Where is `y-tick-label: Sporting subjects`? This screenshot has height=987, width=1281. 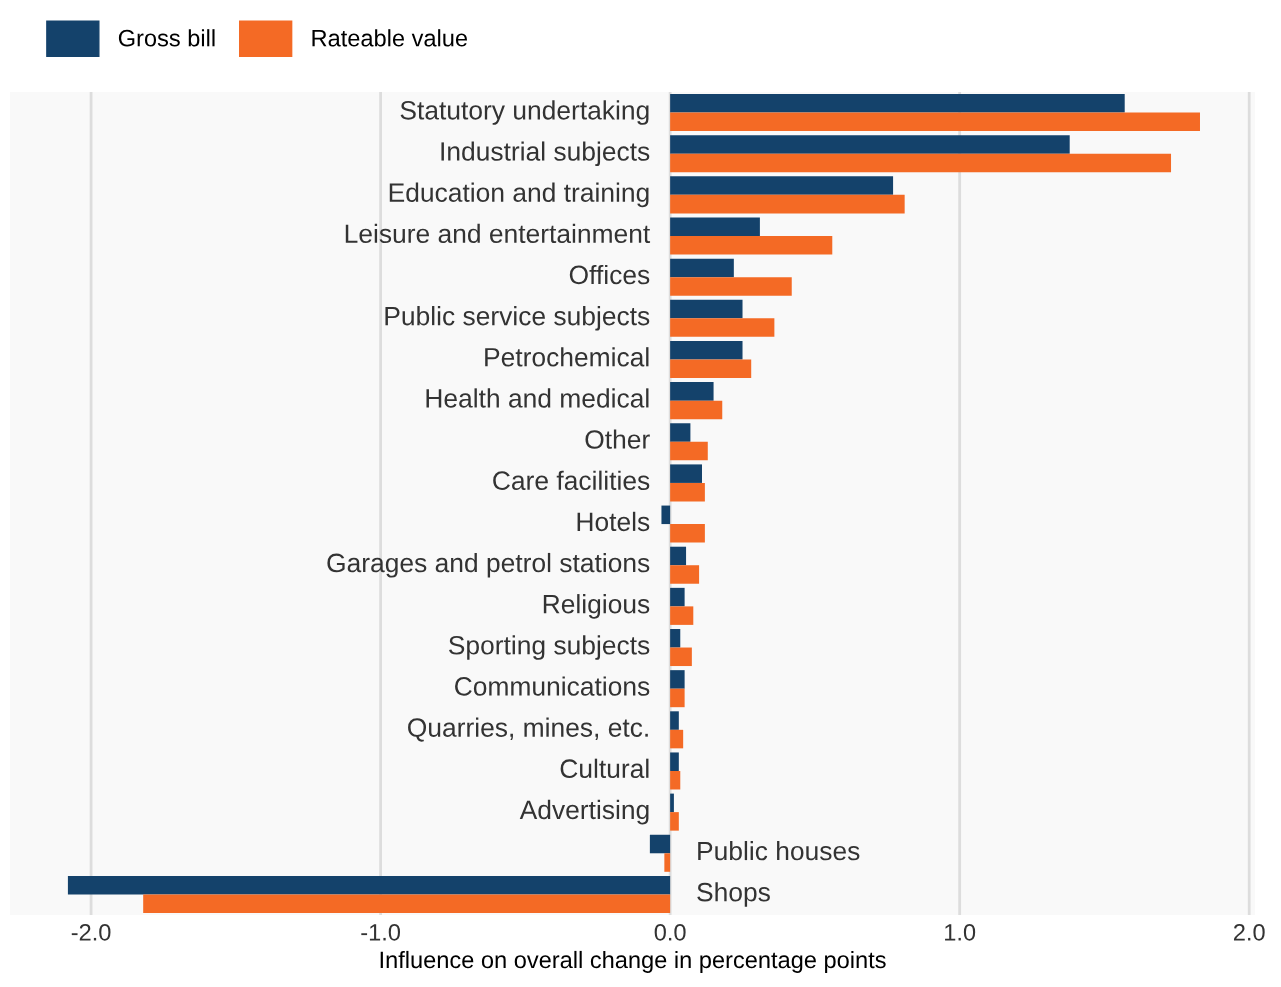 y-tick-label: Sporting subjects is located at coordinates (549, 647).